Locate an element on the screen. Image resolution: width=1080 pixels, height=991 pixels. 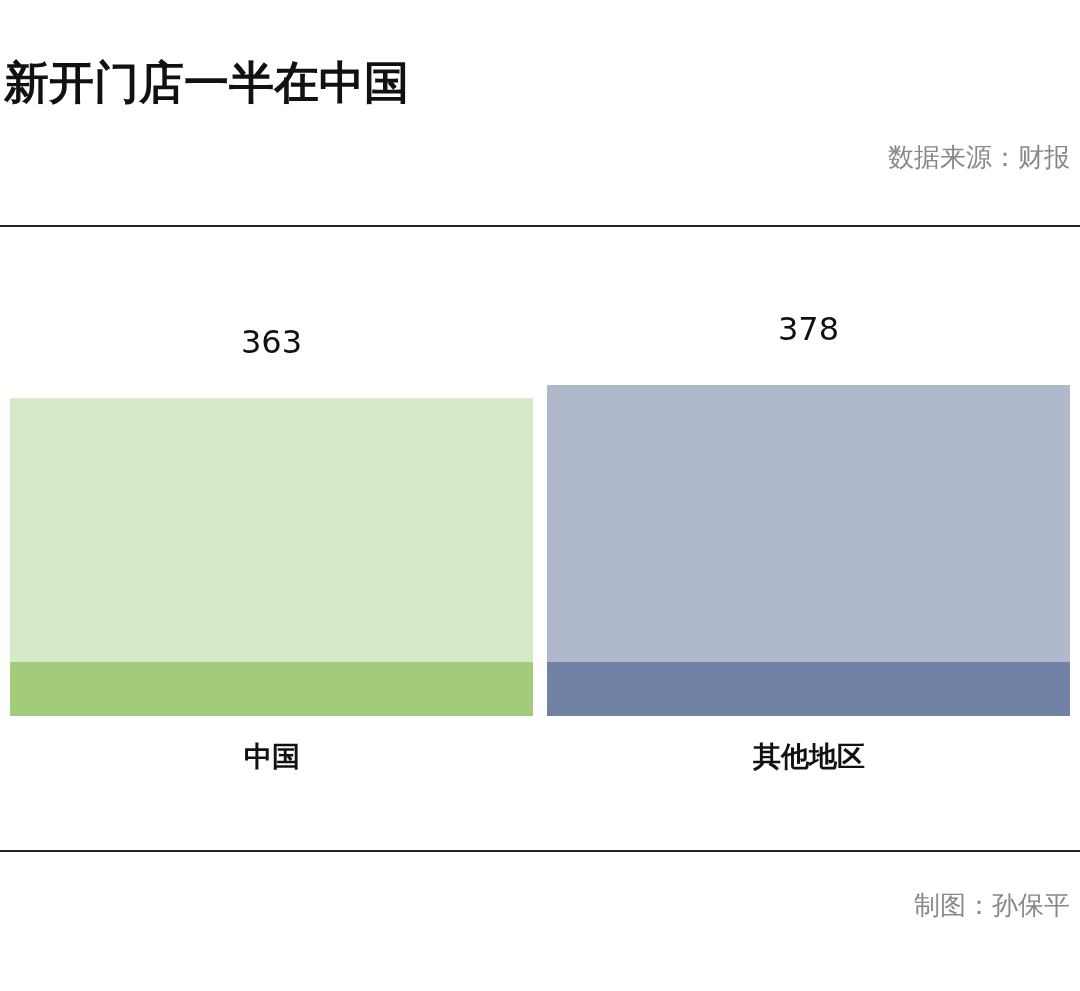
x-tick-label: 中国 is located at coordinates (271, 756).